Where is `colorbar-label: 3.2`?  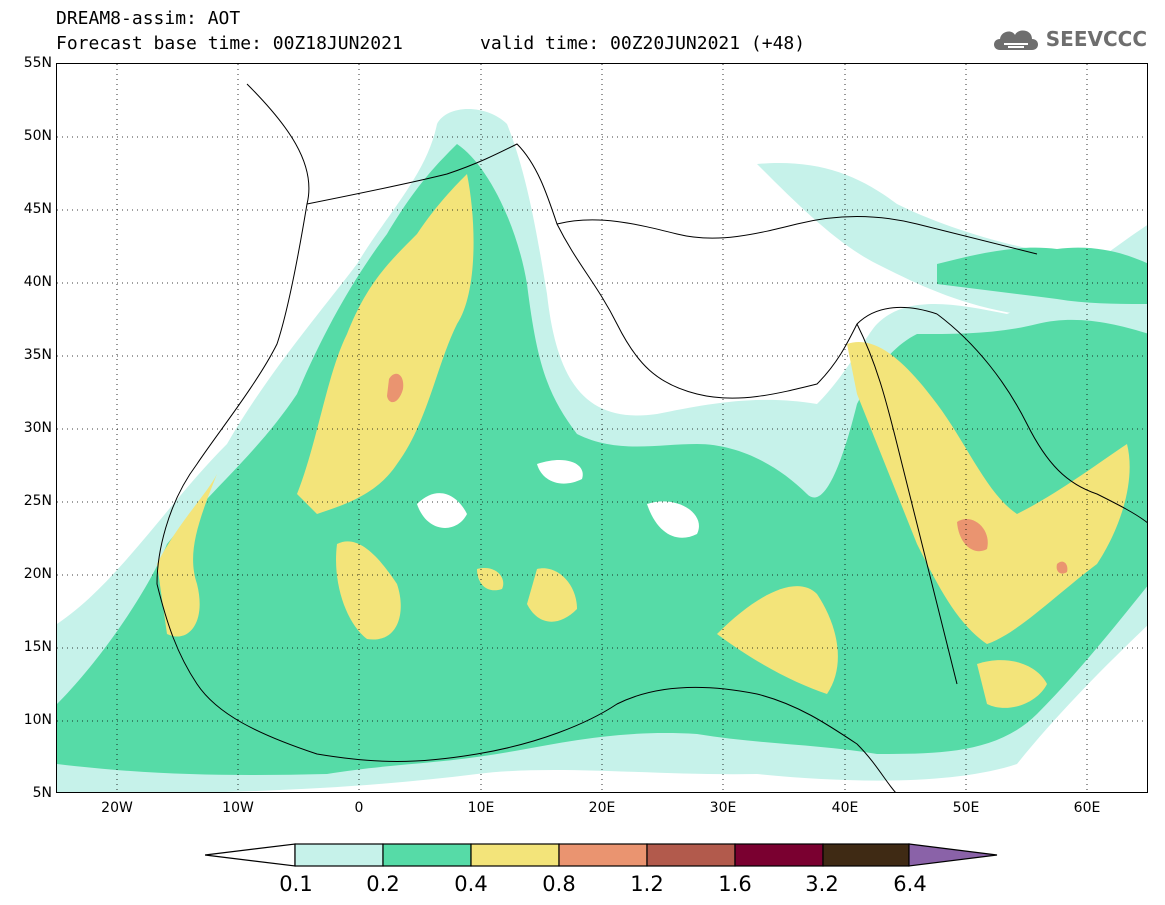
colorbar-label: 3.2 is located at coordinates (822, 884).